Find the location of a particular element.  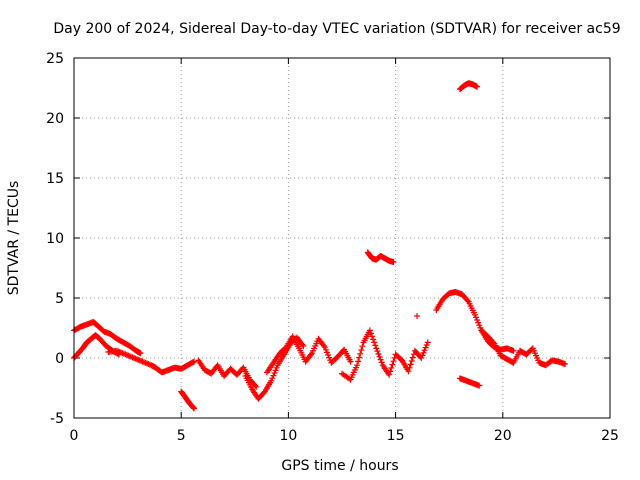

x-tick-label: 10 is located at coordinates (288, 436).